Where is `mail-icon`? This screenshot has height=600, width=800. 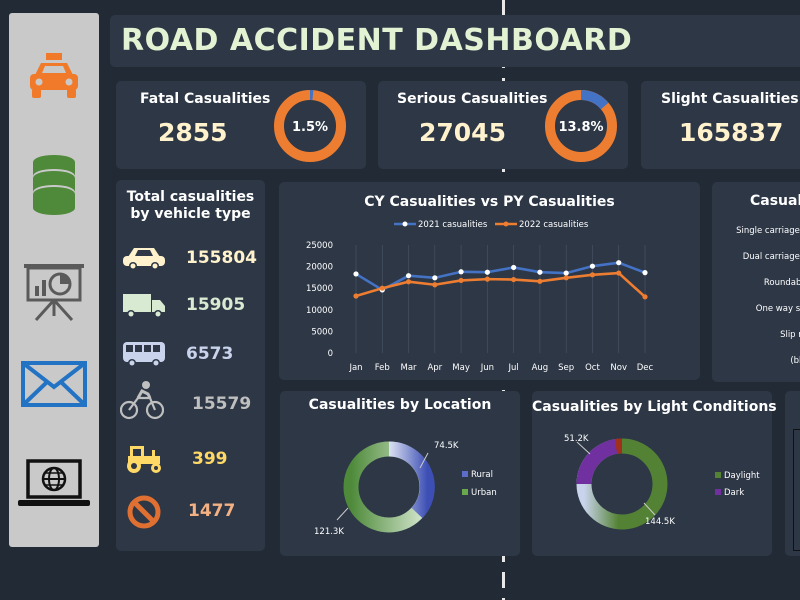
mail-icon is located at coordinates (54, 384).